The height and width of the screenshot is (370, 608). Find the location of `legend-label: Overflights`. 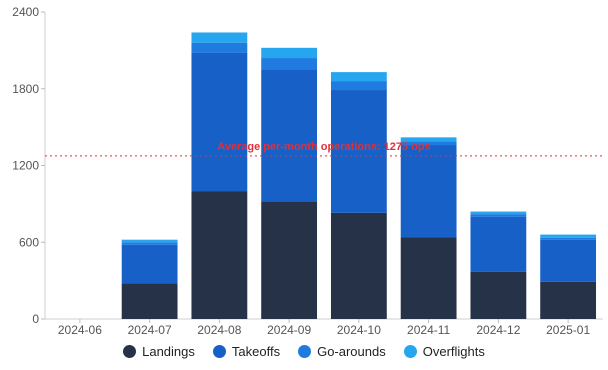

legend-label: Overflights is located at coordinates (453, 351).